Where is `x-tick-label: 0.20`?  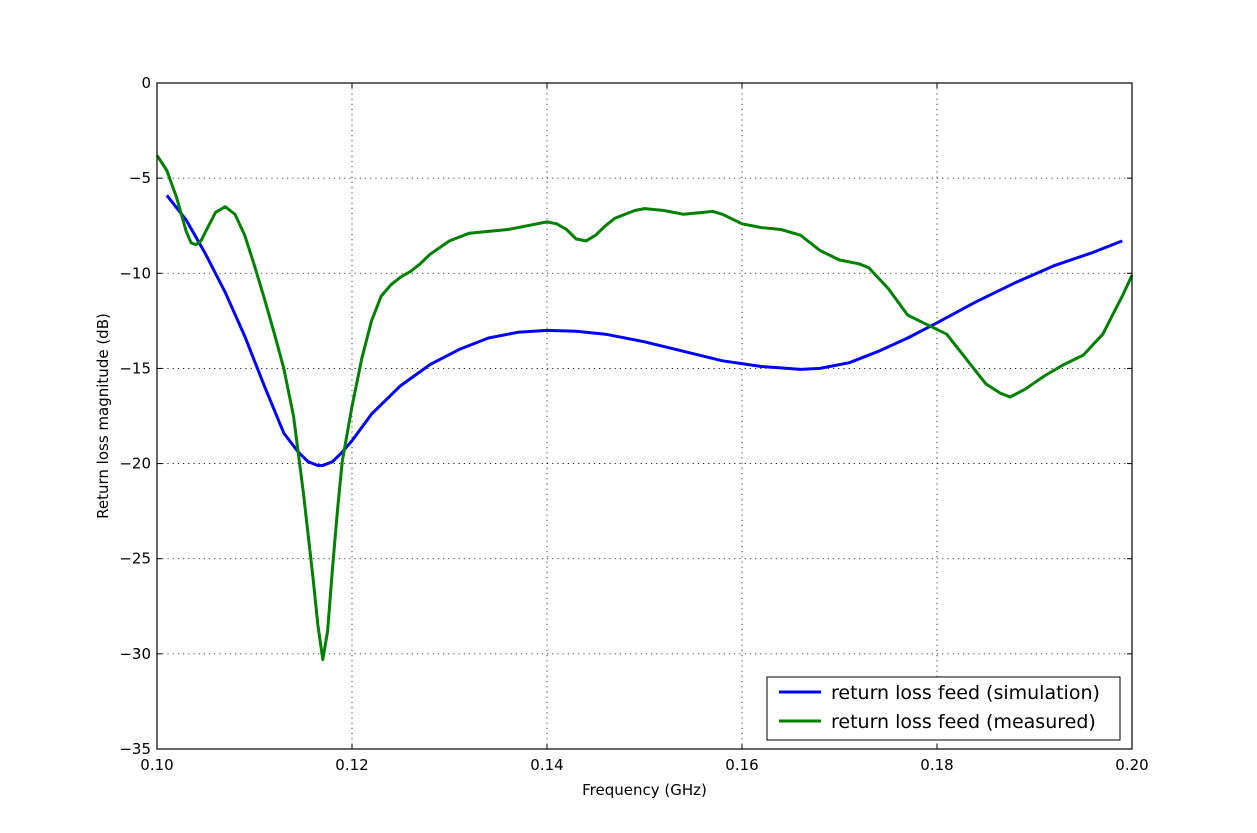
x-tick-label: 0.20 is located at coordinates (1131, 765).